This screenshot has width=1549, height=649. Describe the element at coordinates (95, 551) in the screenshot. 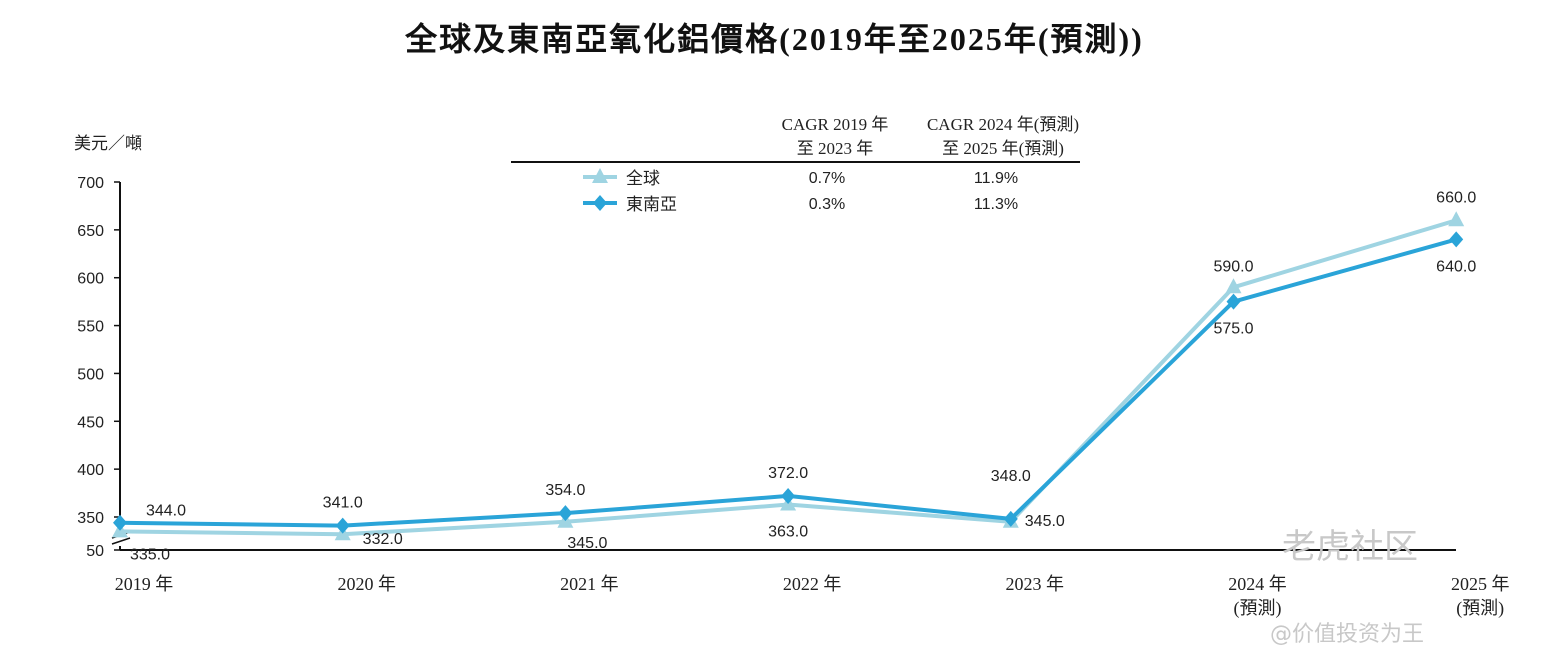

I see `y-tick-label: 50` at that location.